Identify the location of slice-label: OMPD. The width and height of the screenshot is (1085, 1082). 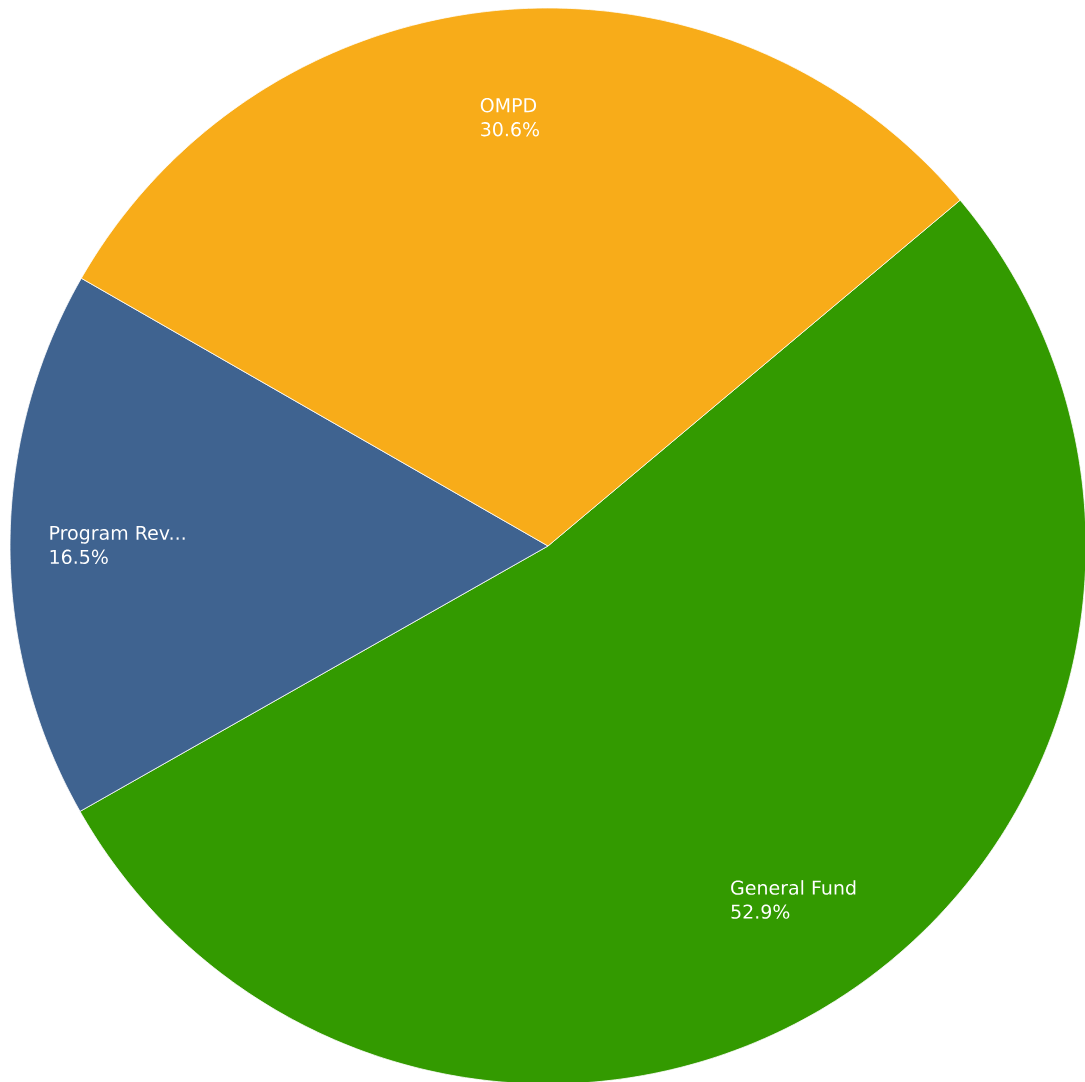
(508, 105).